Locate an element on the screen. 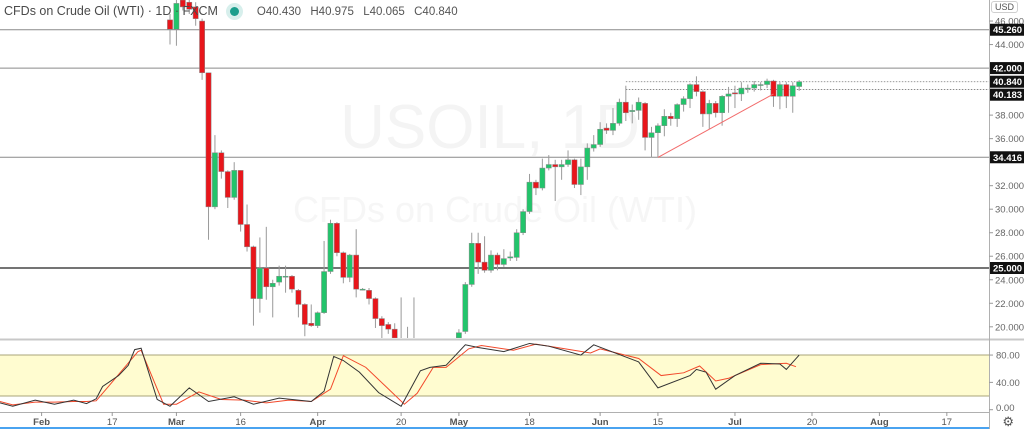 Image resolution: width=1024 pixels, height=429 pixels. price-tag-label: 40.183 is located at coordinates (1007, 95).